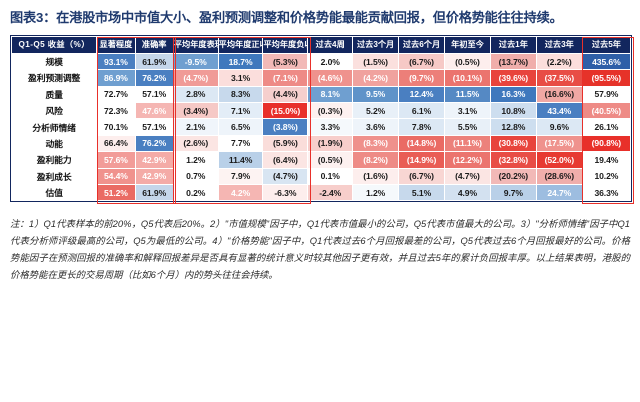  I want to click on column-header-12: 过去5年, so click(606, 45).